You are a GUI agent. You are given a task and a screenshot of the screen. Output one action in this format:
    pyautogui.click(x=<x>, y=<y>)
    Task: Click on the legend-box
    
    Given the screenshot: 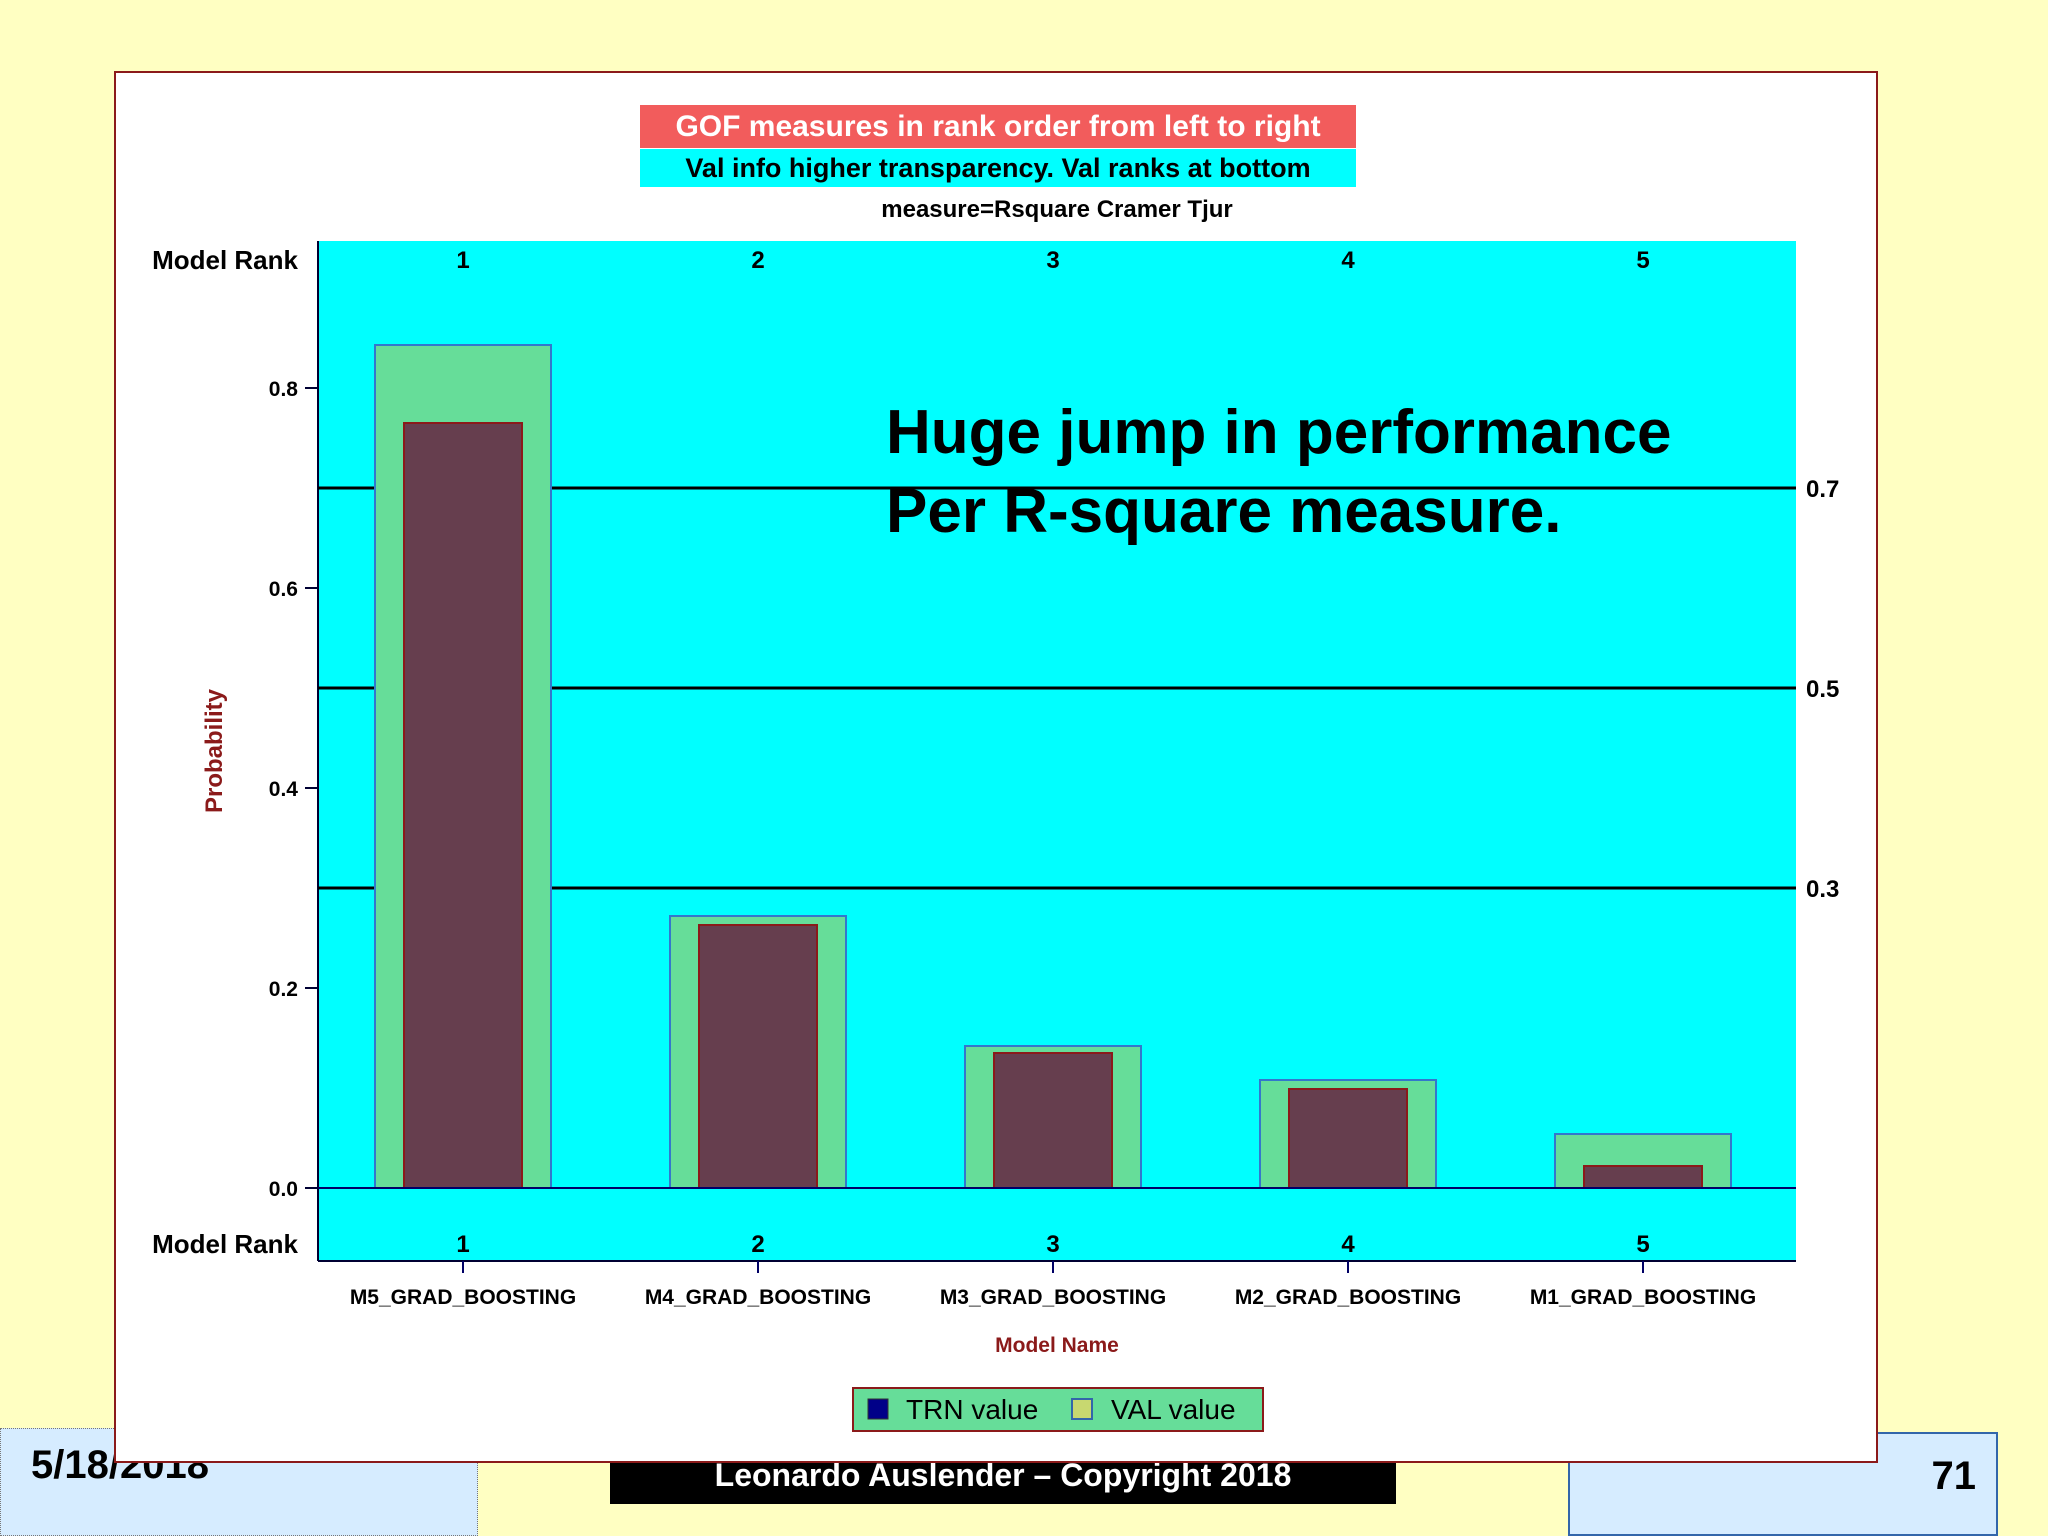 What is the action you would take?
    pyautogui.click(x=1058, y=1409)
    